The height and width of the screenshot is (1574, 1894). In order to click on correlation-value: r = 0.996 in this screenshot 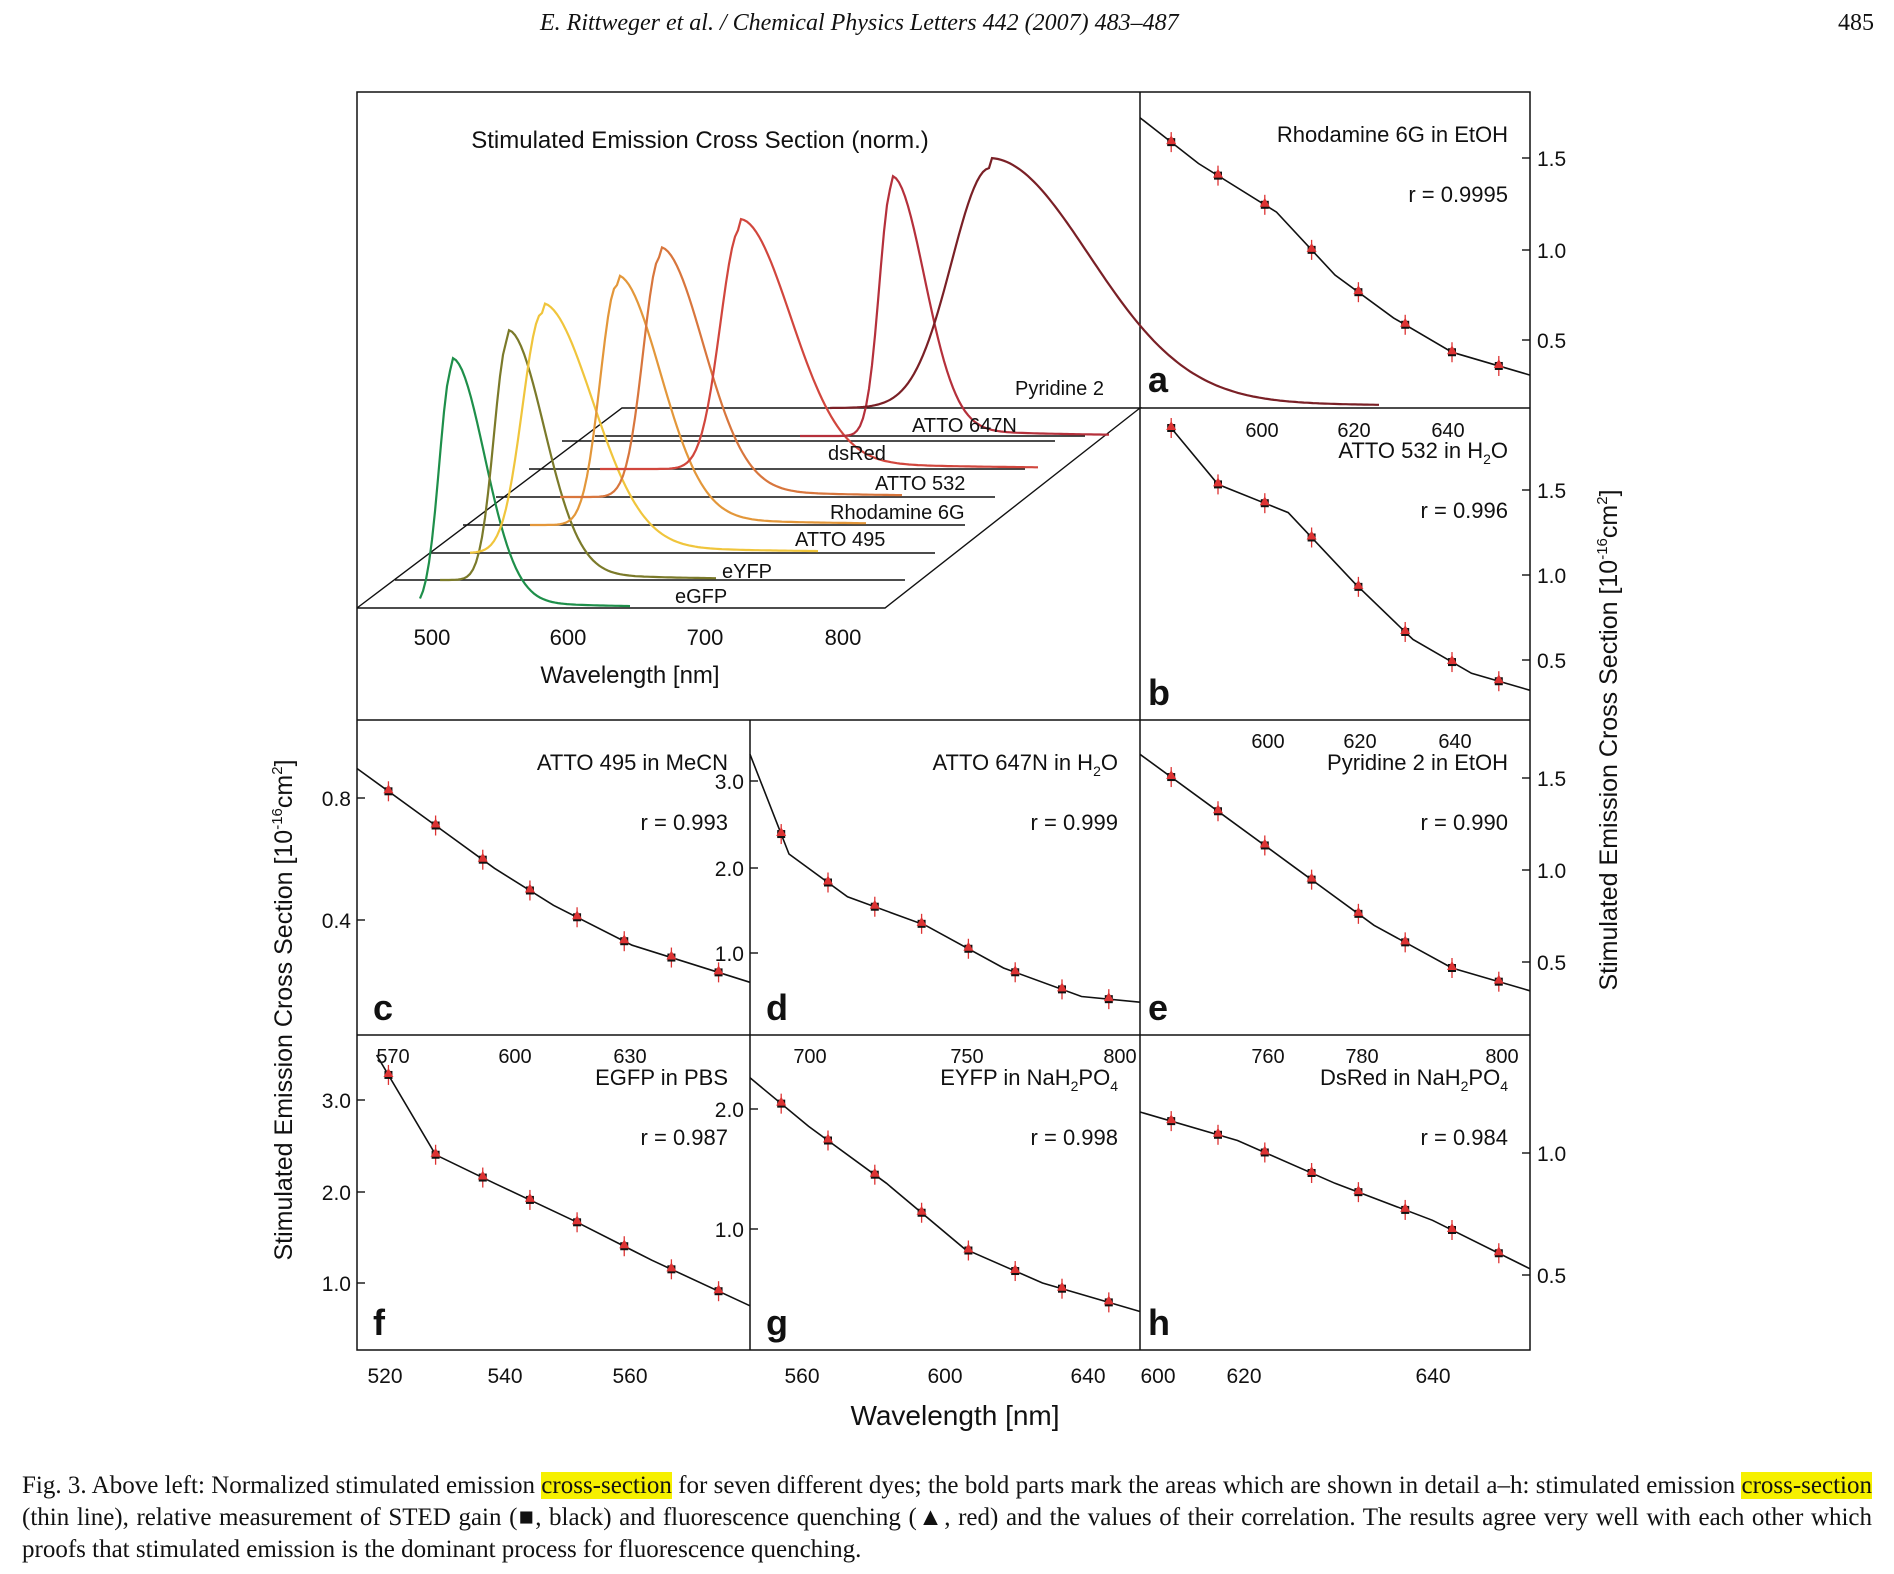, I will do `click(1464, 510)`.